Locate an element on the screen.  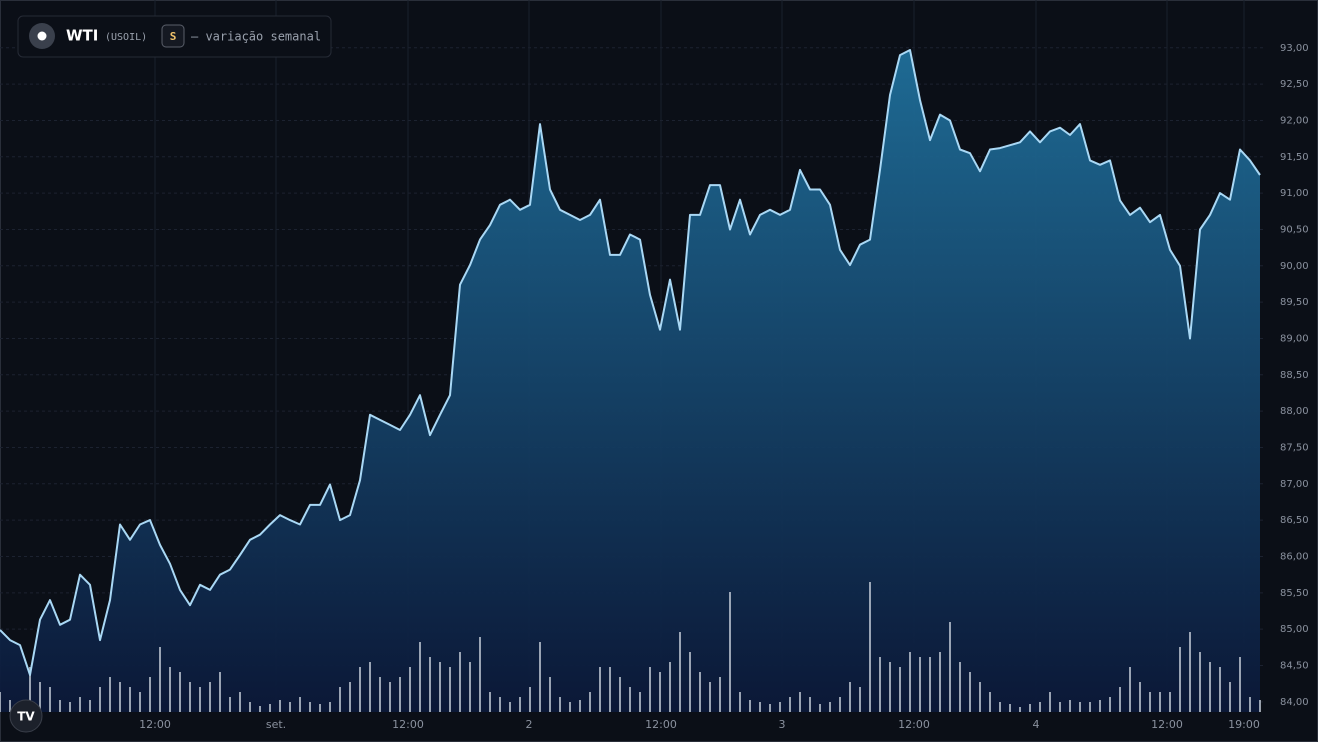
y-tick-label: 87,00 is located at coordinates (1294, 484).